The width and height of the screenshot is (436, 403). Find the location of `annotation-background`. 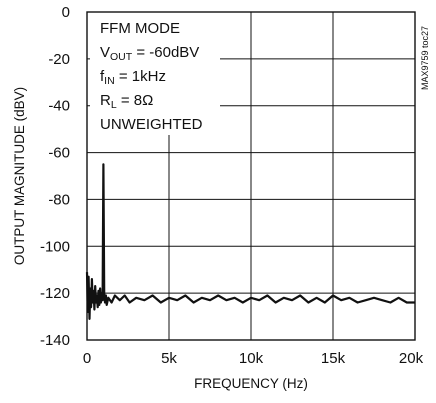

annotation-background is located at coordinates (155, 73).